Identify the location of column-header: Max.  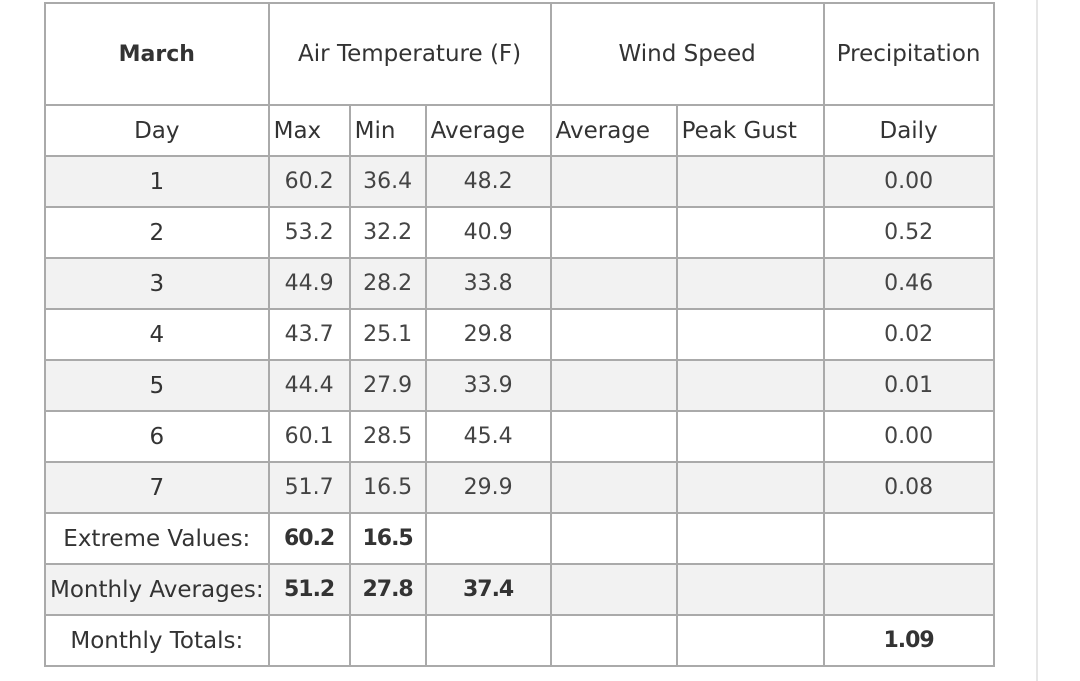
(309, 130).